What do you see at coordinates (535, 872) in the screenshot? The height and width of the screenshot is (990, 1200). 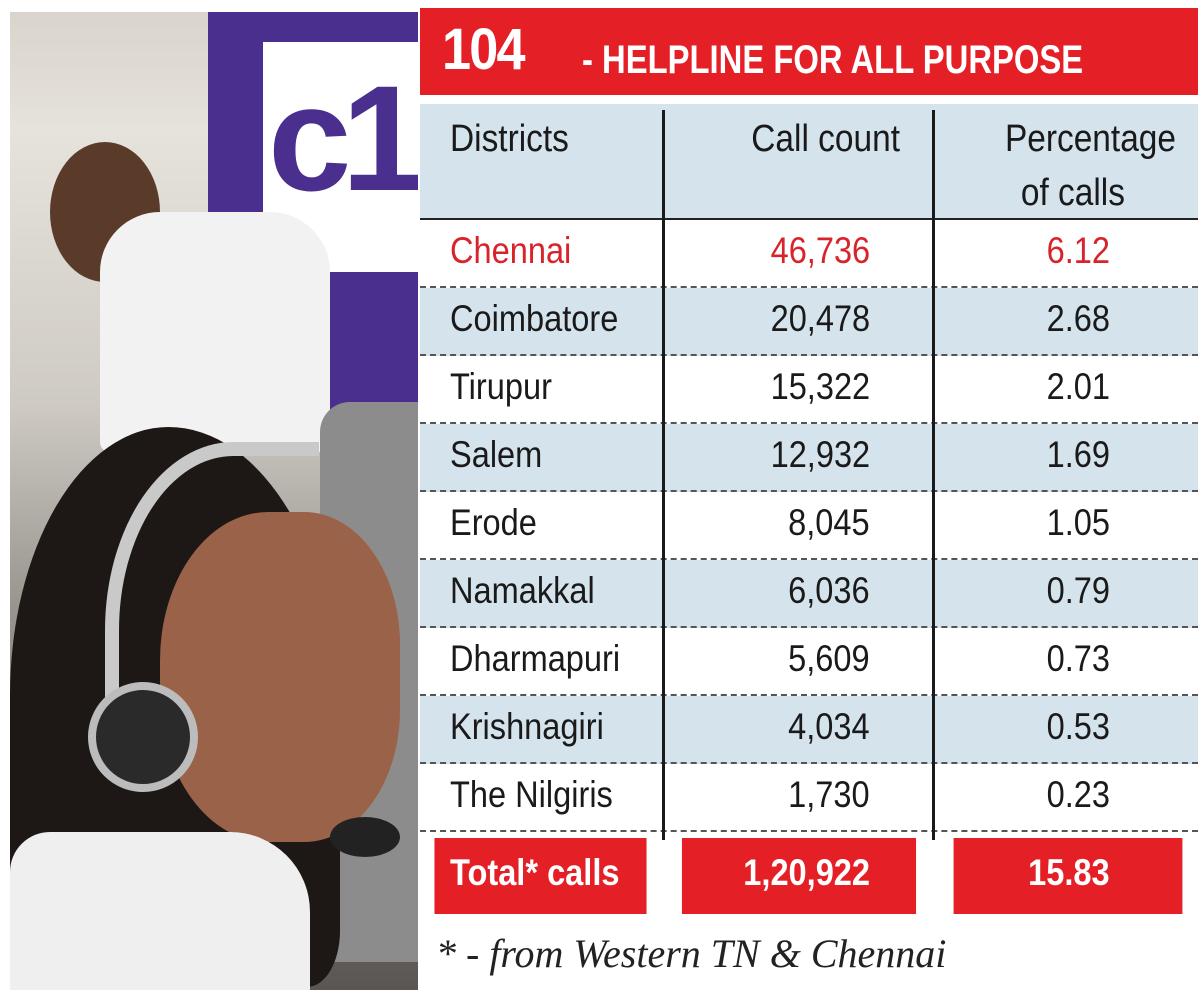 I see `total-label: Total* calls` at bounding box center [535, 872].